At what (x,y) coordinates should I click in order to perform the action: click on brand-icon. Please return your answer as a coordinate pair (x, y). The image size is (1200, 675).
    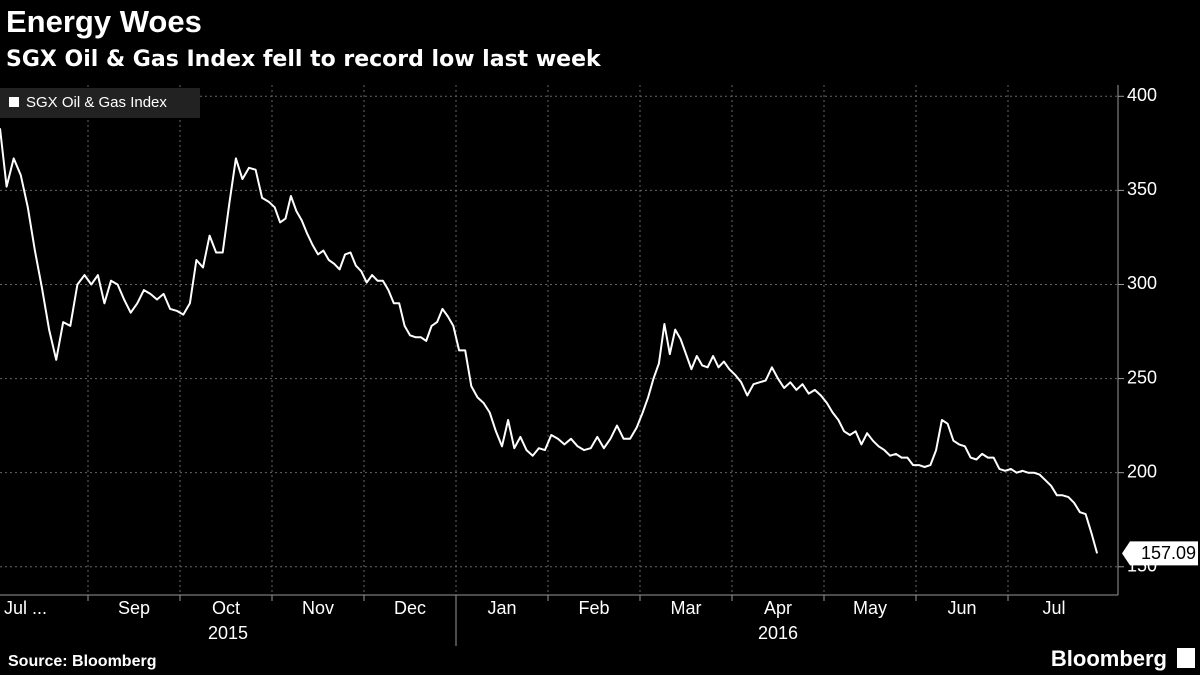
    Looking at the image, I should click on (1186, 658).